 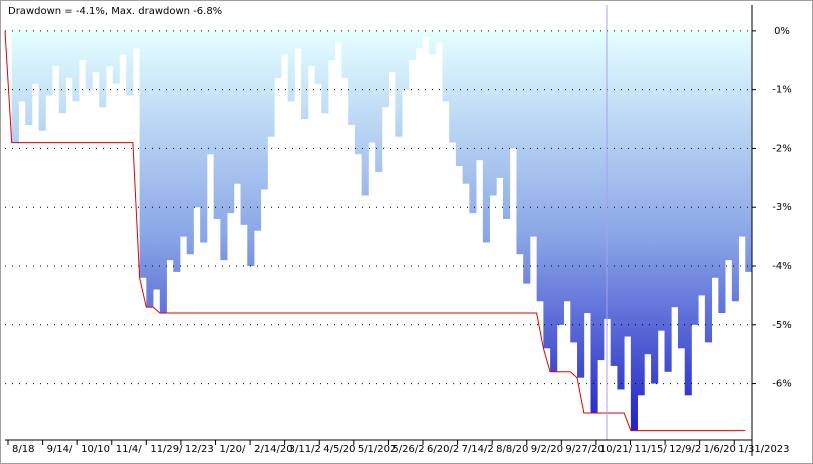 What do you see at coordinates (23, 449) in the screenshot?
I see `x-tick-label: 8/18` at bounding box center [23, 449].